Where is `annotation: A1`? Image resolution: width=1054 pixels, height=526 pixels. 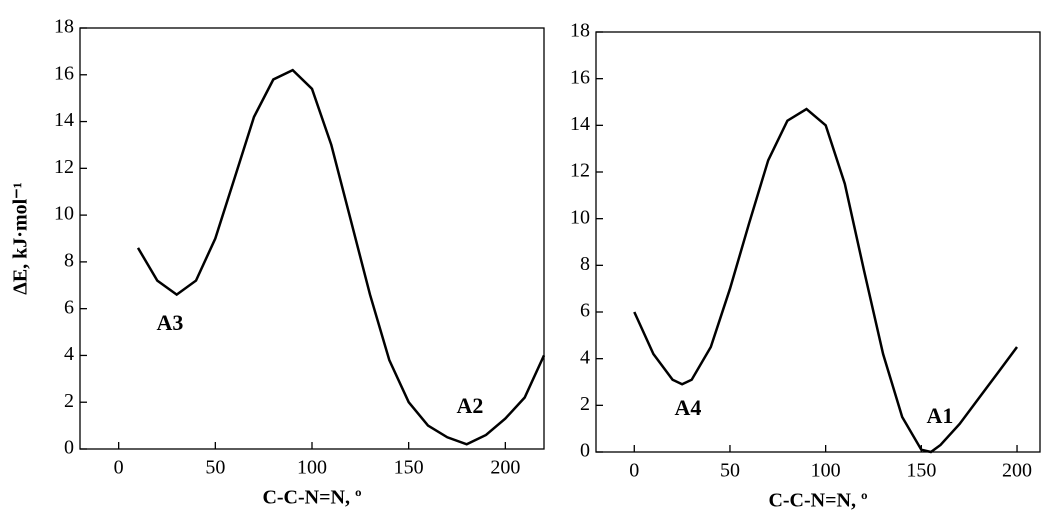
annotation: A1 is located at coordinates (940, 415).